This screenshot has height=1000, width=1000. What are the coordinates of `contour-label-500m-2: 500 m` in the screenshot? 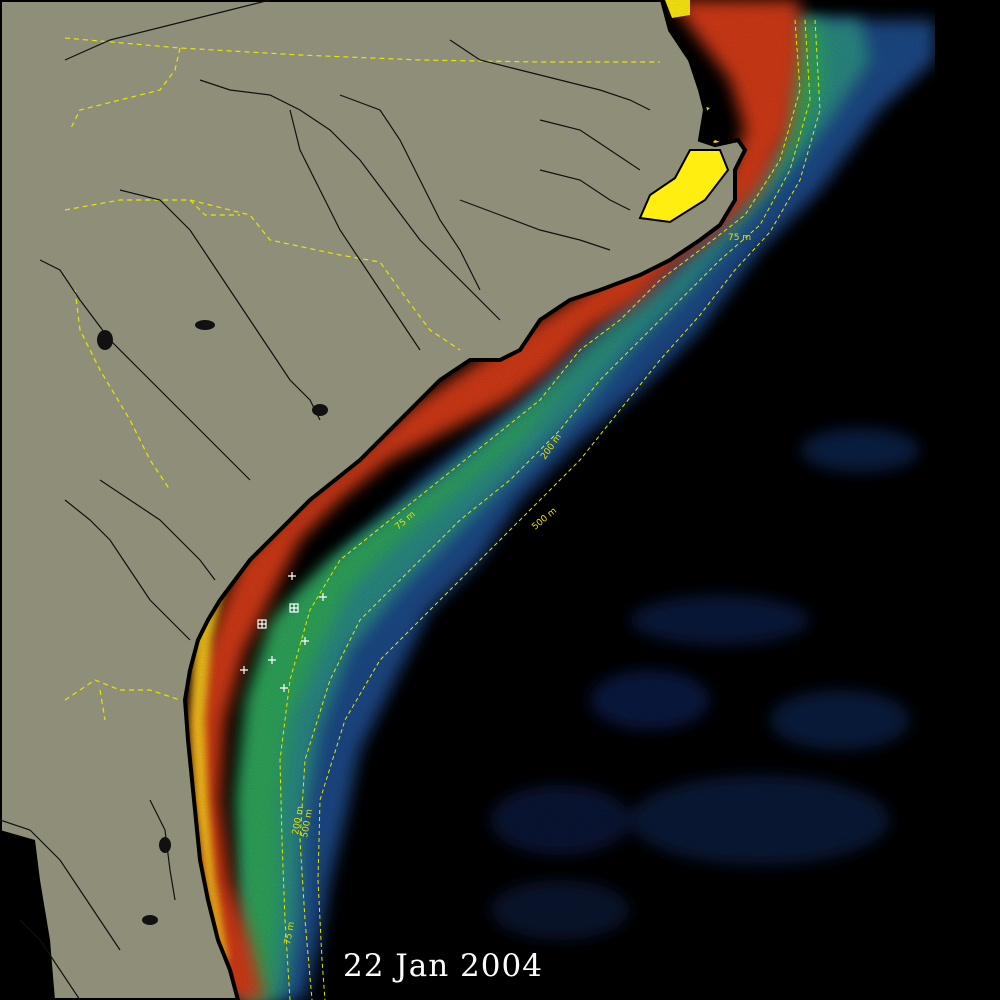 It's located at (307, 823).